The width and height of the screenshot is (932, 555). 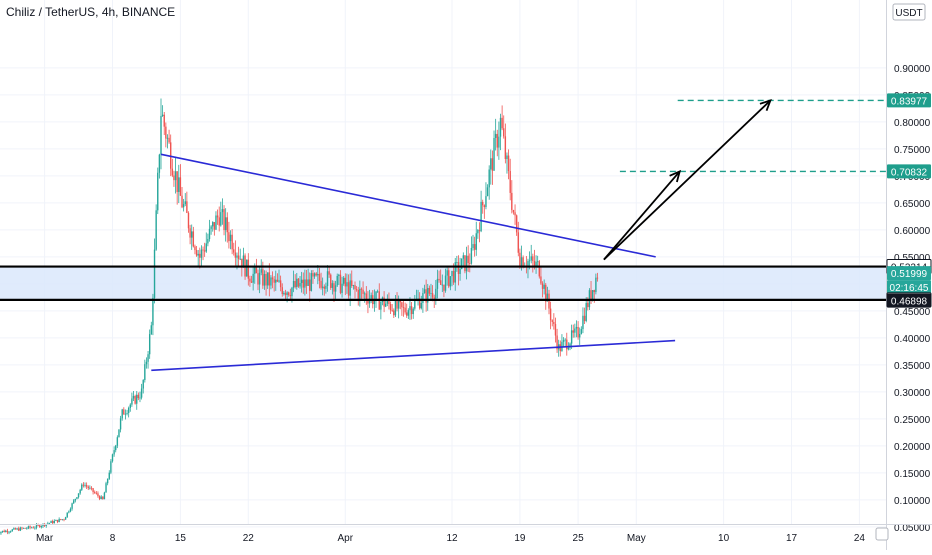 I want to click on projection-arrow, so click(x=687, y=179).